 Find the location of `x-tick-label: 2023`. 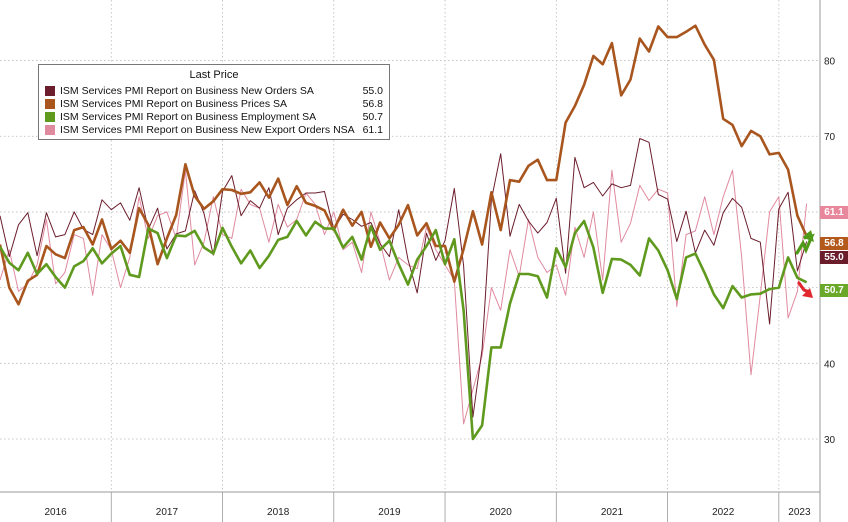

x-tick-label: 2023 is located at coordinates (799, 512).